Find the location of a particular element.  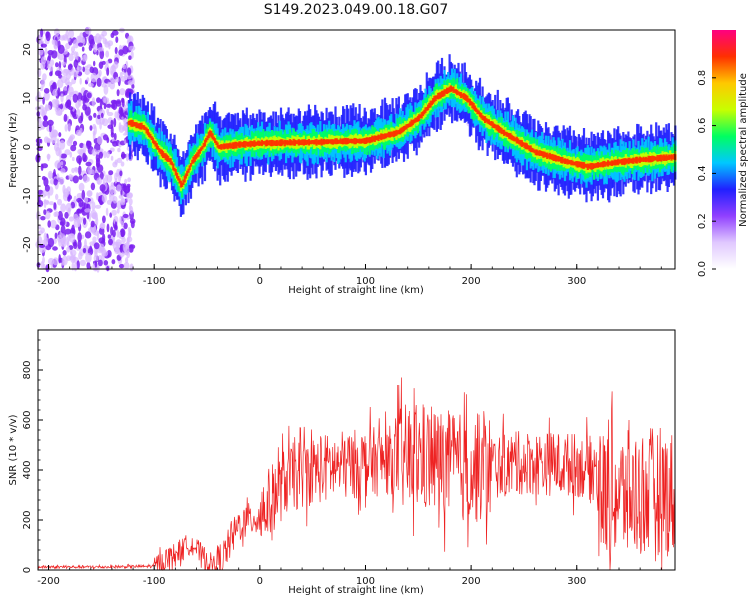

halo-speckle is located at coordinates (125, 141).